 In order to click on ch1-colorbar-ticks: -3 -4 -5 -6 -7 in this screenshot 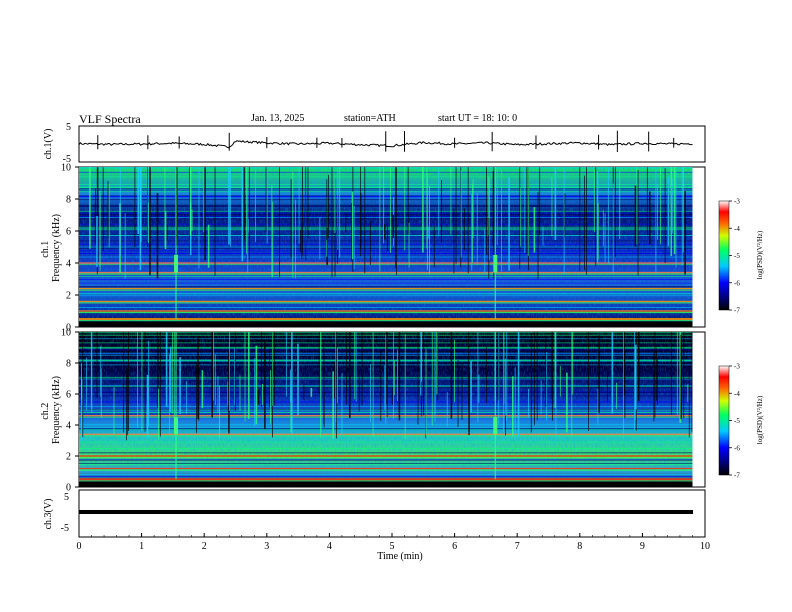, I will do `click(734, 256)`.